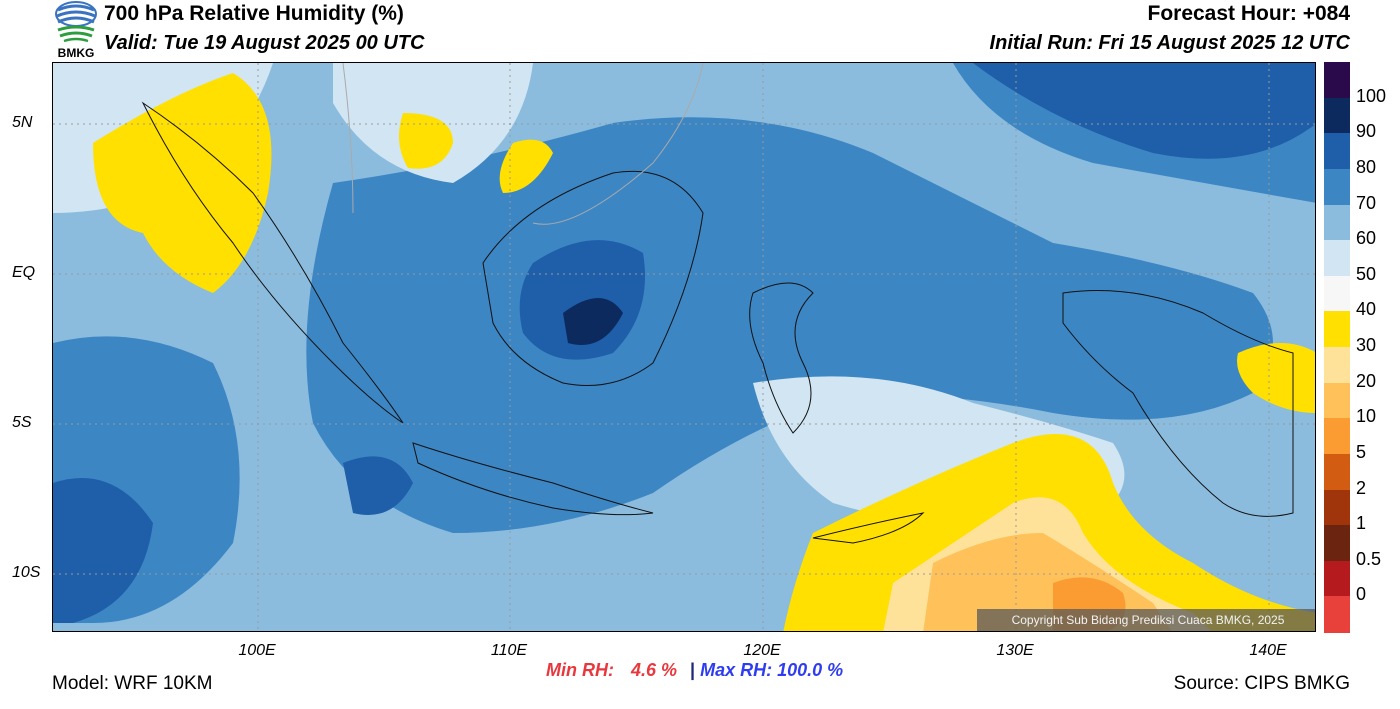 This screenshot has height=709, width=1400. I want to click on y-tick-label: 5S, so click(22, 422).